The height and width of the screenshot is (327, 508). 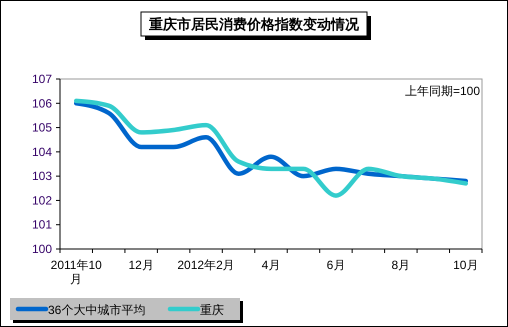 What do you see at coordinates (76, 272) in the screenshot?
I see `x-tick-label: 2011年10月` at bounding box center [76, 272].